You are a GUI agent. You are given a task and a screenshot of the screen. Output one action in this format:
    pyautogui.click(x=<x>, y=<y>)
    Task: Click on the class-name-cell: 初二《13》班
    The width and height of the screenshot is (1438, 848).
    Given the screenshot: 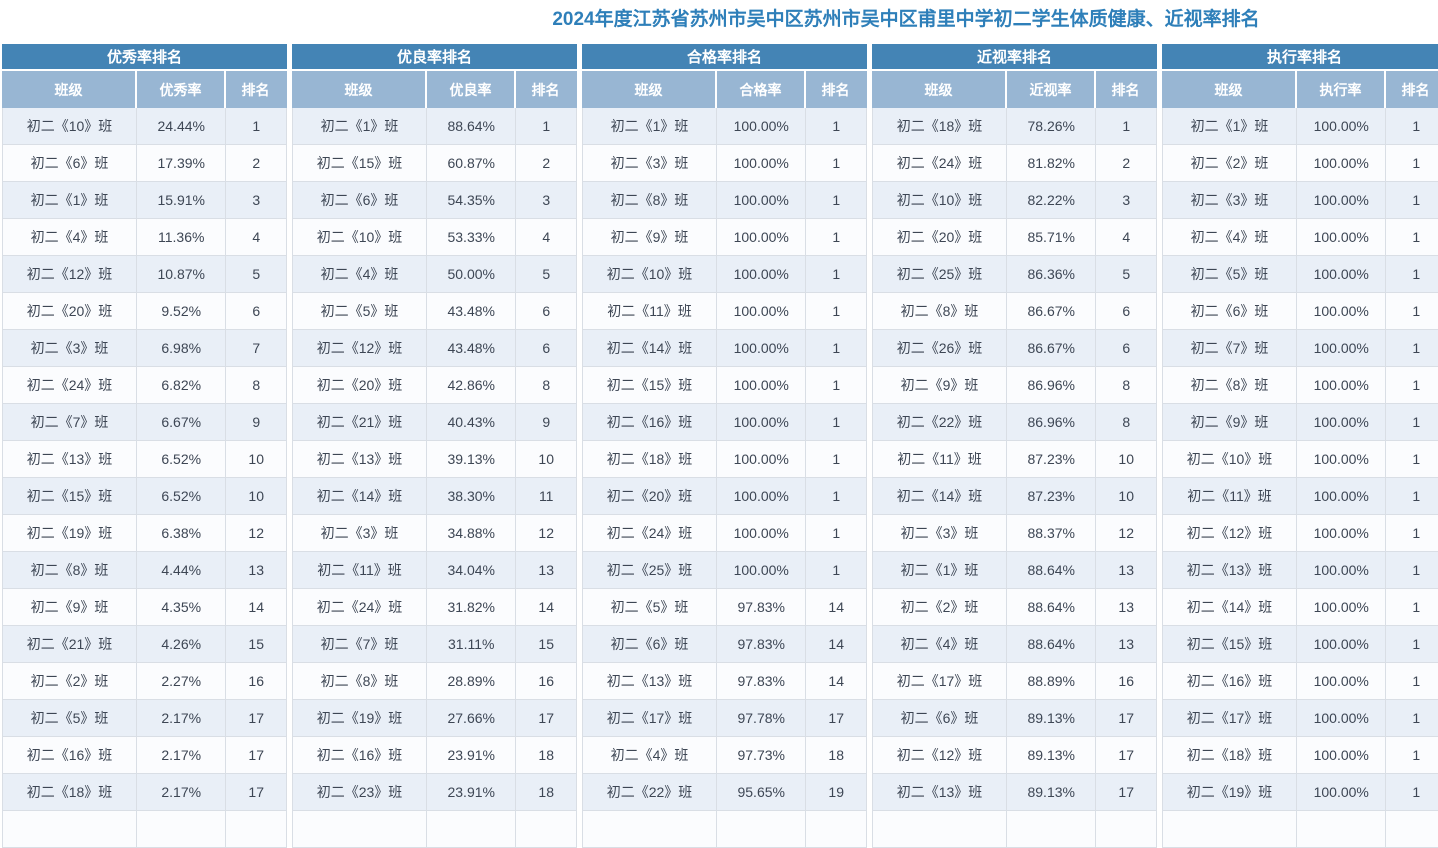 What is the action you would take?
    pyautogui.click(x=940, y=792)
    